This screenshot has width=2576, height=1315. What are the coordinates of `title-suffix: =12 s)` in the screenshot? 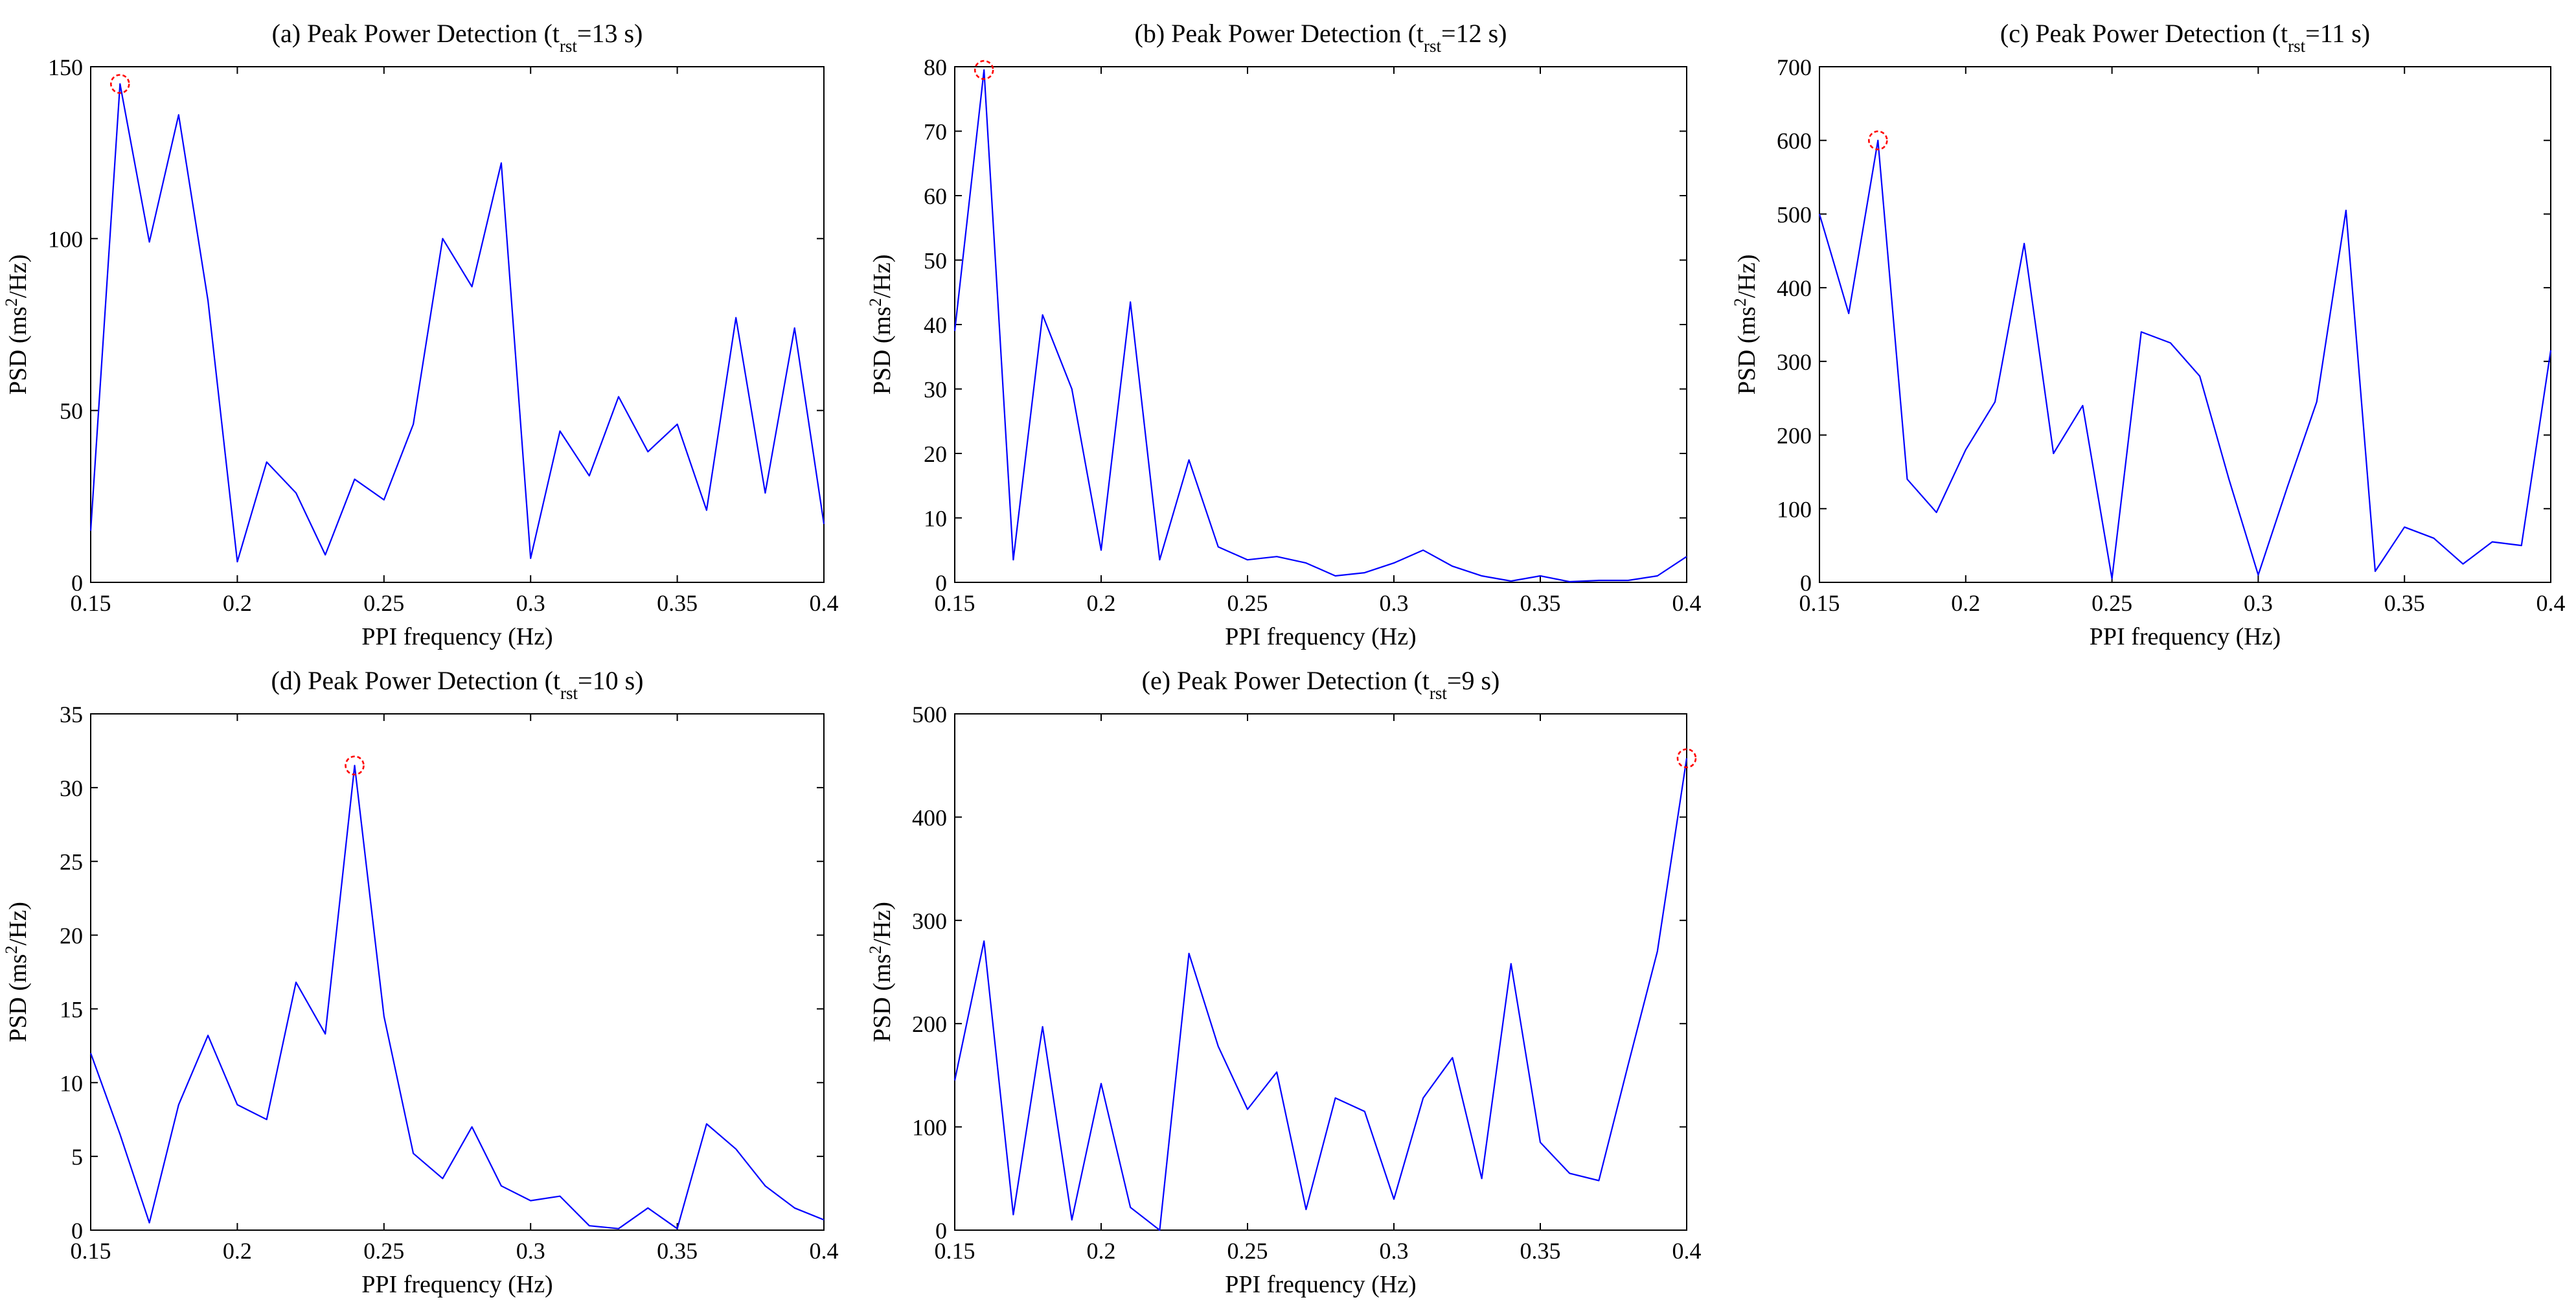 It's located at (1474, 34).